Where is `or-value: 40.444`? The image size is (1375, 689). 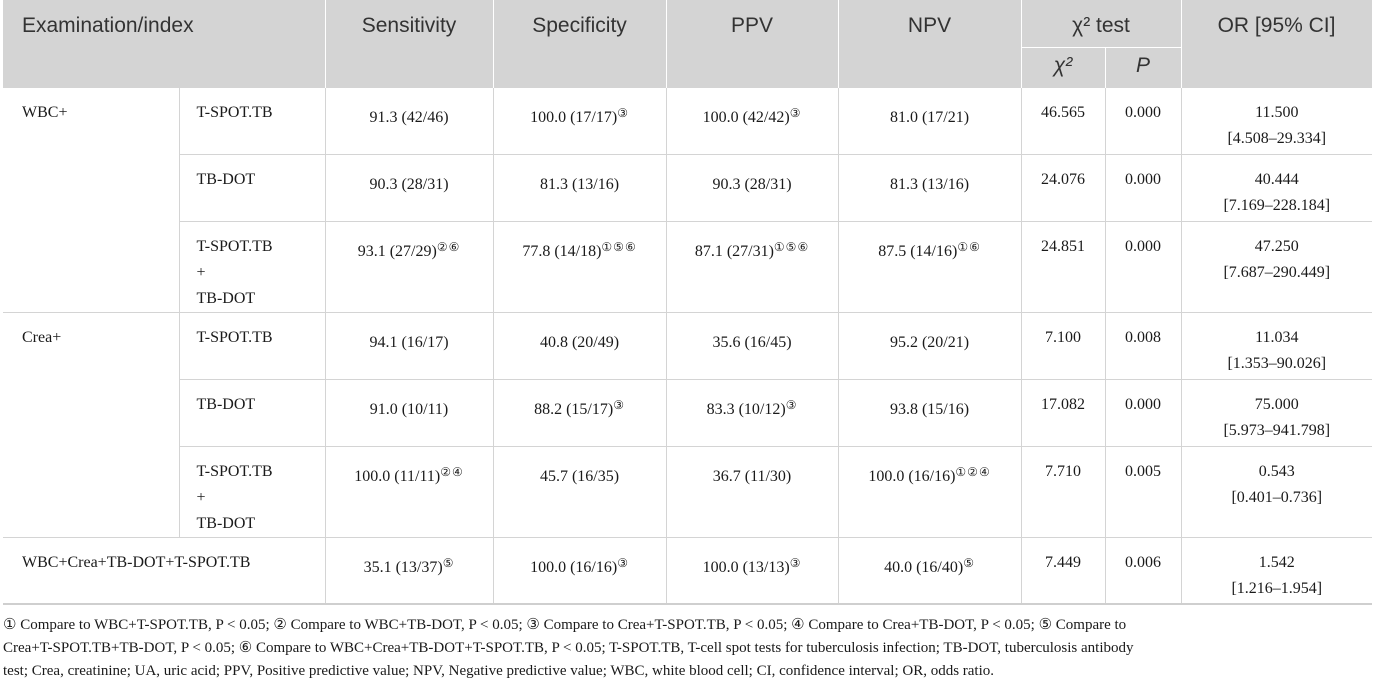
or-value: 40.444 is located at coordinates (1276, 179).